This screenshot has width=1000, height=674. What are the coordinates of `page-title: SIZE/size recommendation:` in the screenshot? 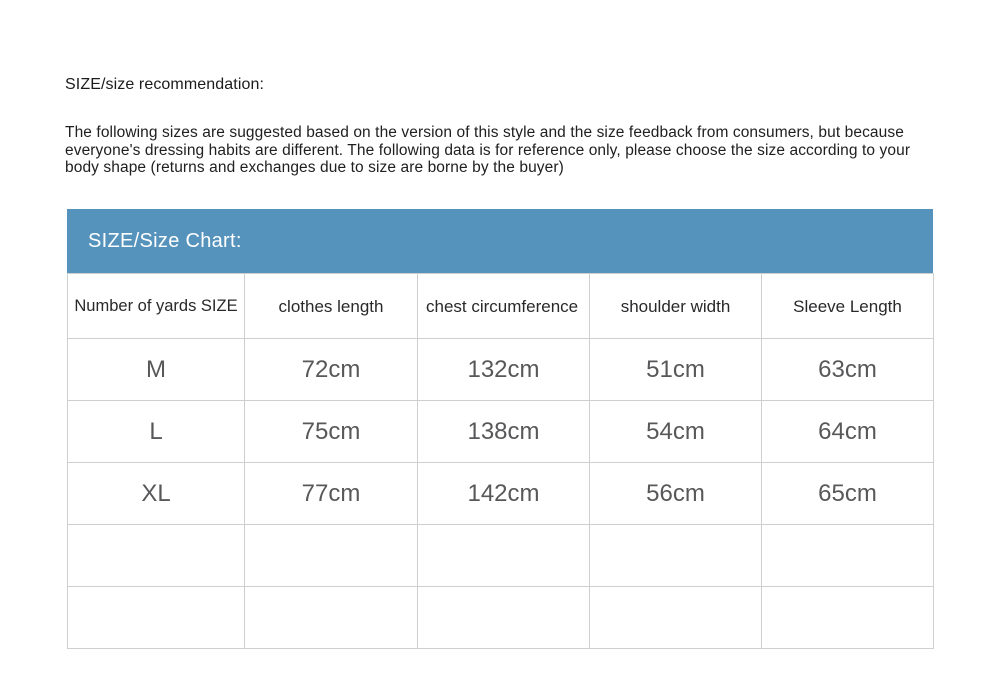 It's located at (165, 84).